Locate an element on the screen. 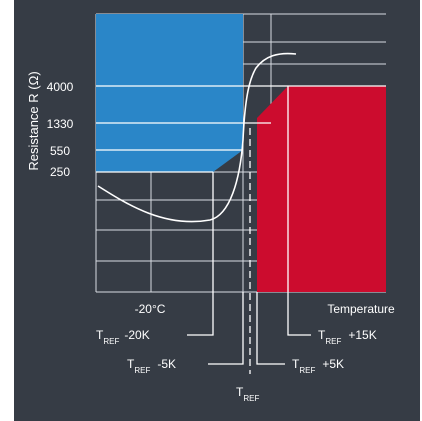 This screenshot has width=422, height=421. marker-tref-plus-15k: TREF +15K is located at coordinates (347, 337).